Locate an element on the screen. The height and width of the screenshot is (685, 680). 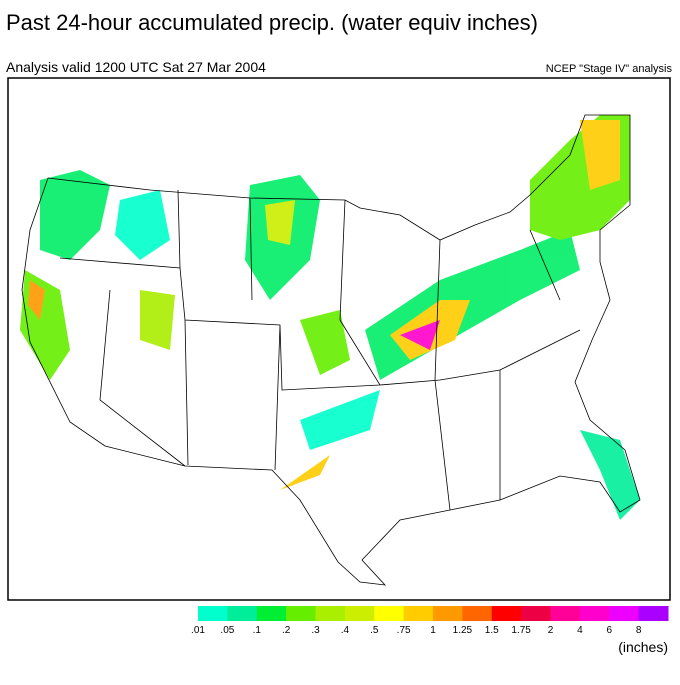
legend-label: .4 is located at coordinates (345, 630).